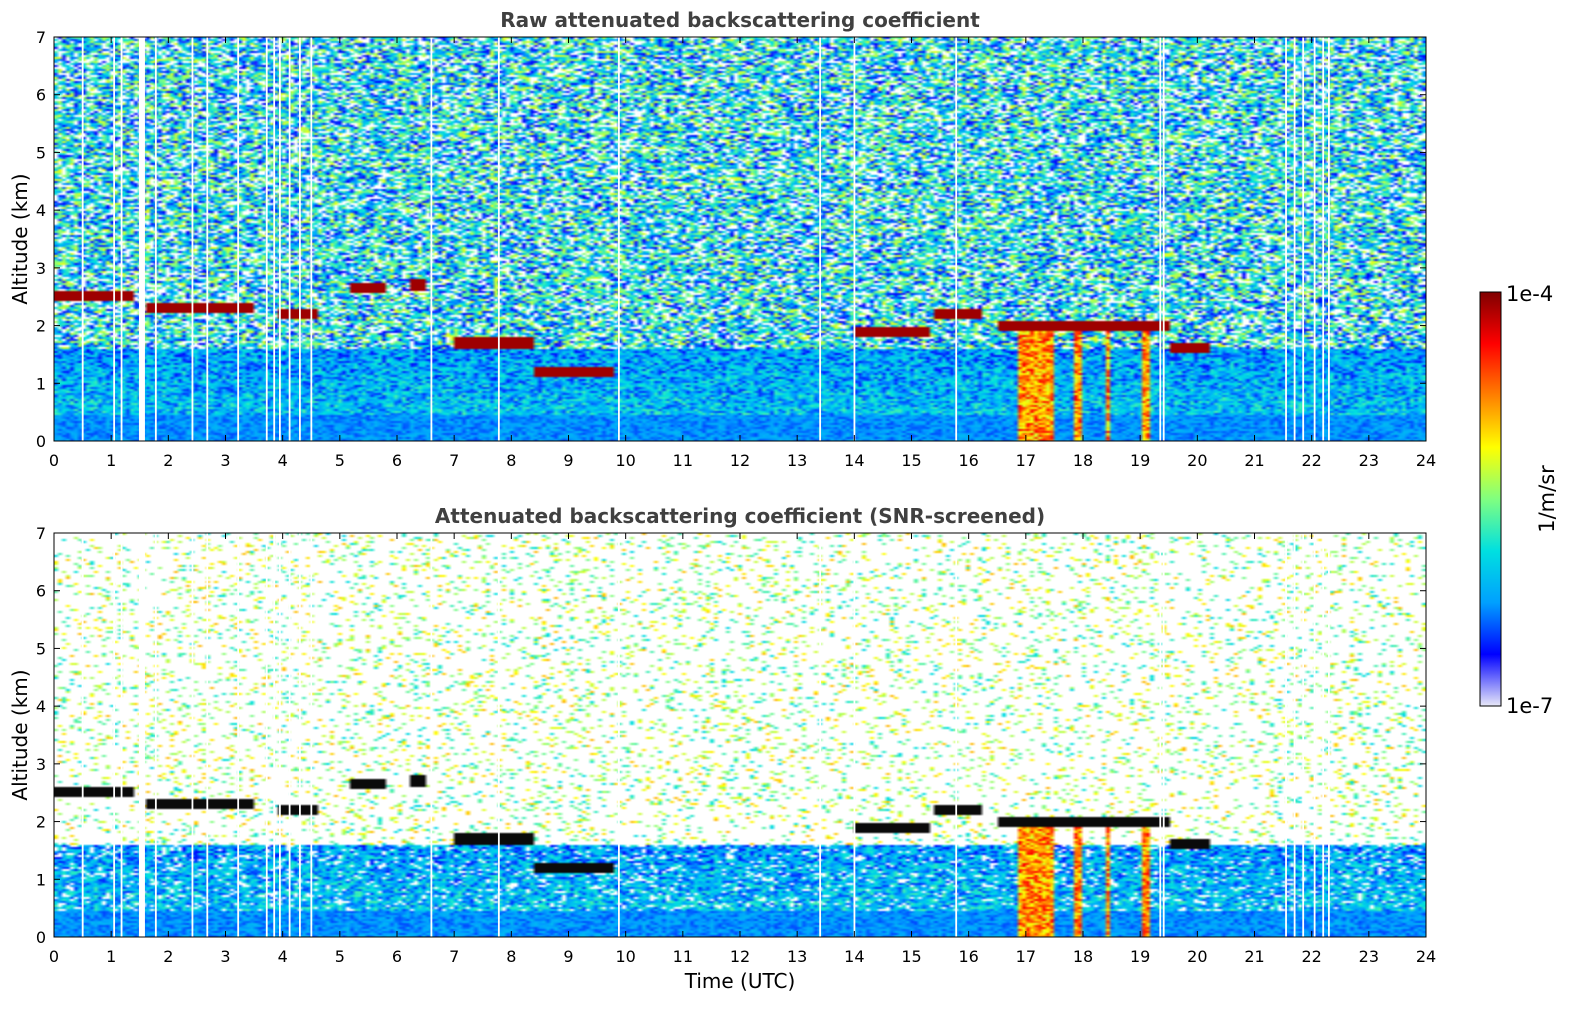  Describe the element at coordinates (41, 383) in the screenshot. I see `y-tick-label: 1` at that location.